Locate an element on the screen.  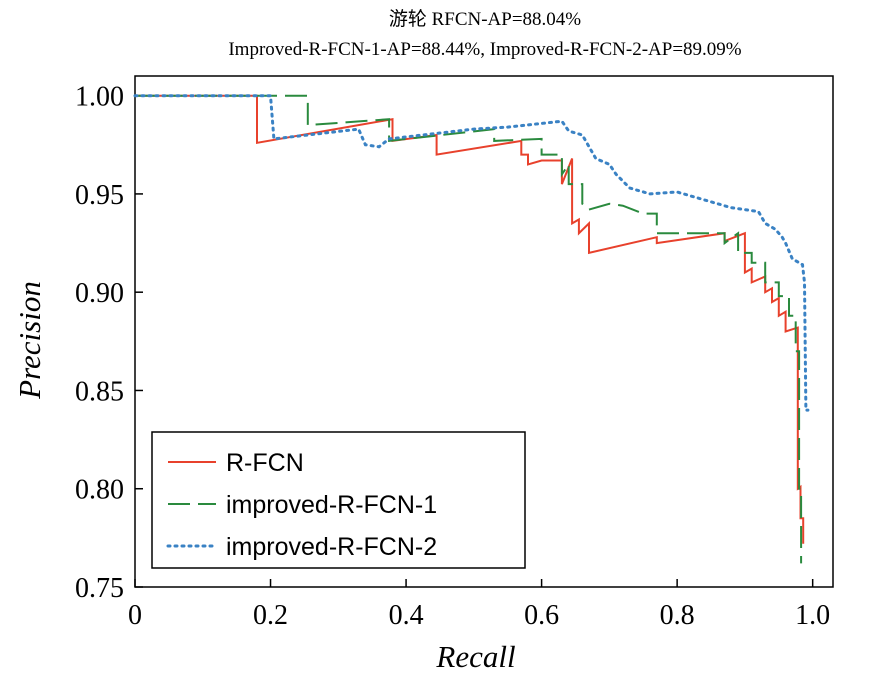
x-tick-label: 0.8 is located at coordinates (677, 615).